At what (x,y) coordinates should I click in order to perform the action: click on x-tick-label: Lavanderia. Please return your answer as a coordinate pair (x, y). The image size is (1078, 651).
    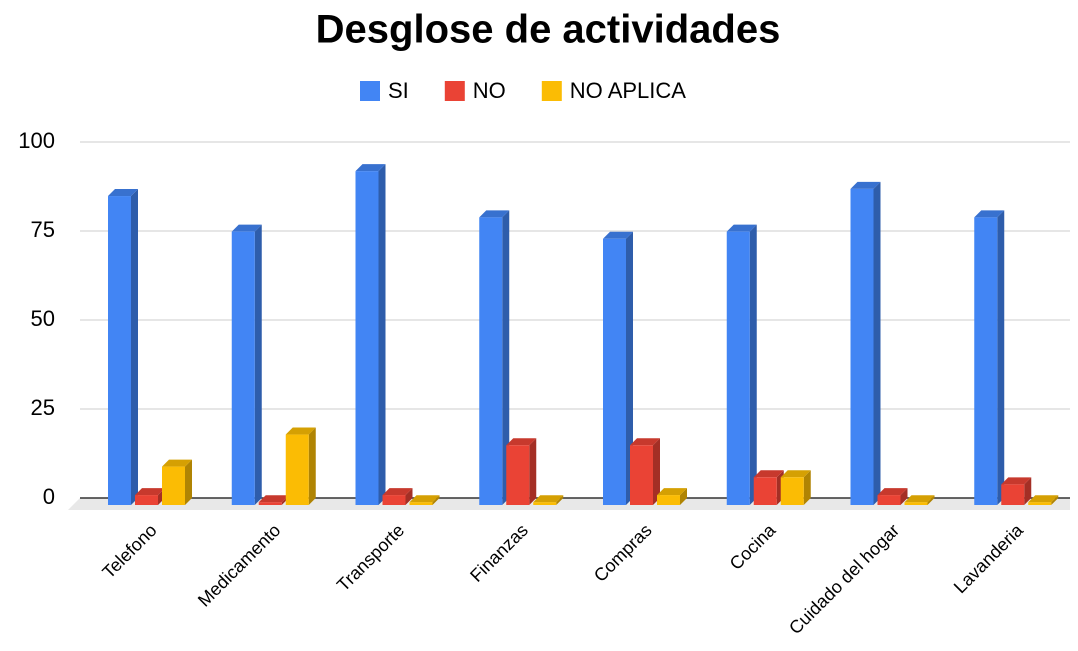
    Looking at the image, I should click on (989, 558).